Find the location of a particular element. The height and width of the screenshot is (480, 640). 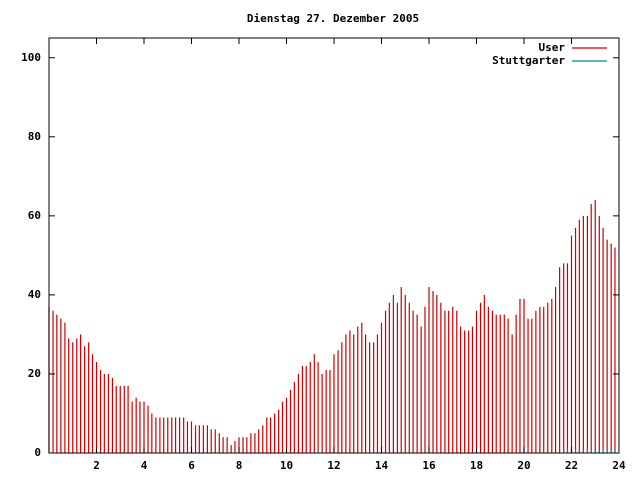

y-tick-label: 20 is located at coordinates (34, 373).